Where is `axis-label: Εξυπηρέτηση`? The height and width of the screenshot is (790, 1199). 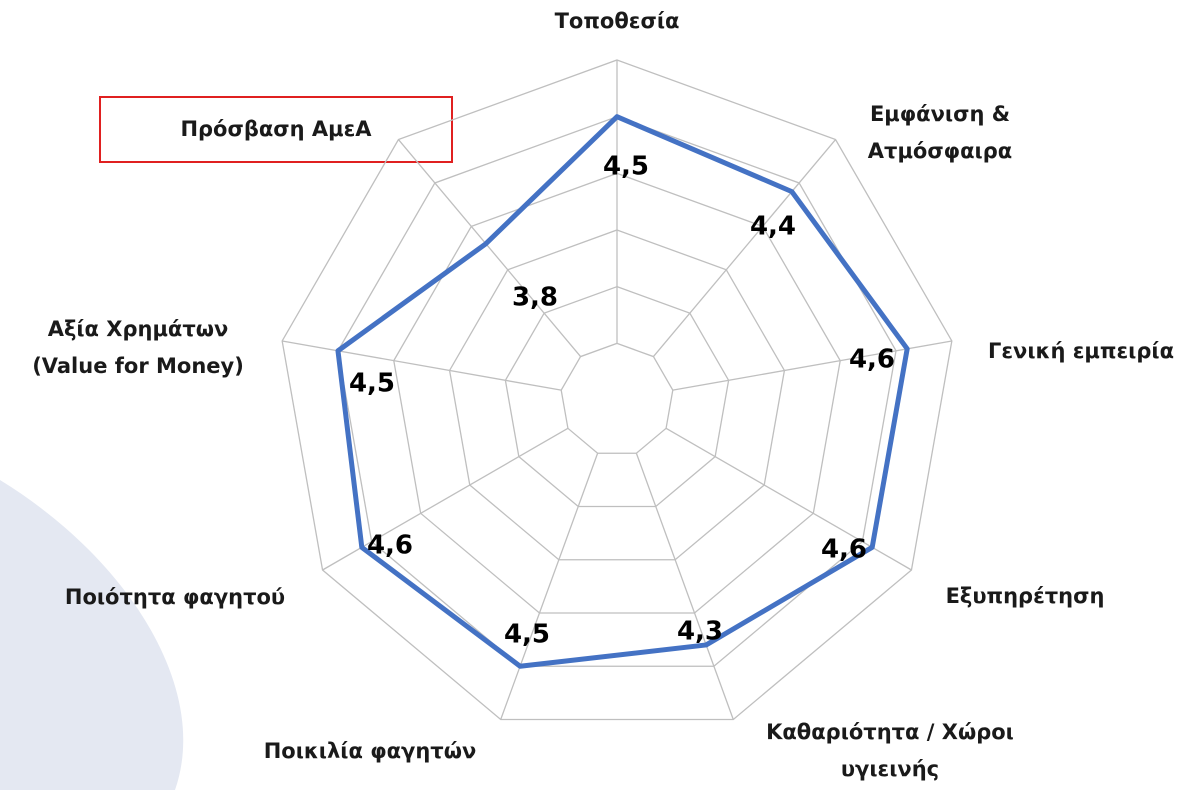 axis-label: Εξυπηρέτηση is located at coordinates (1025, 596).